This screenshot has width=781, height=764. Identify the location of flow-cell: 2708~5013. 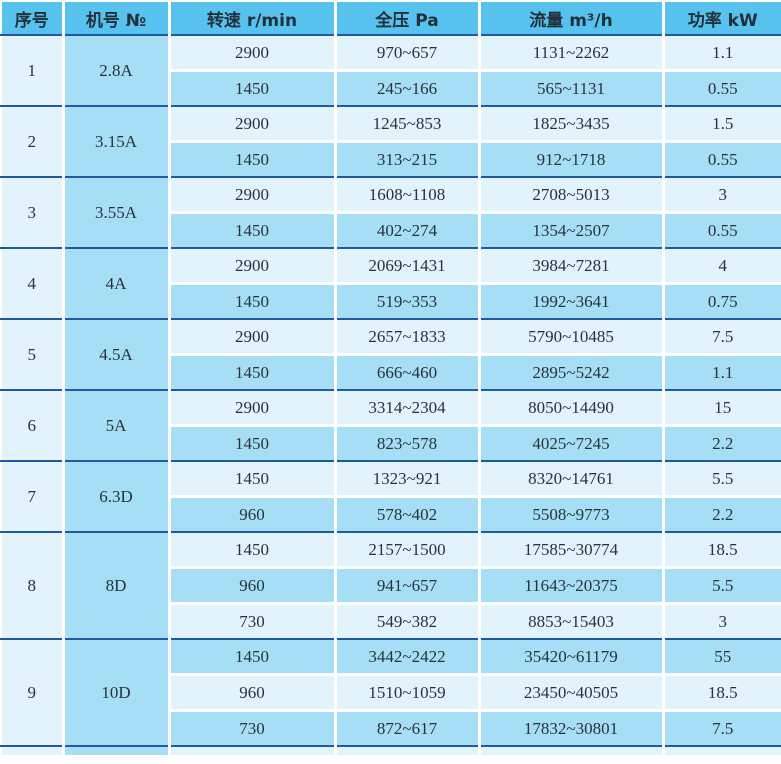
(572, 195).